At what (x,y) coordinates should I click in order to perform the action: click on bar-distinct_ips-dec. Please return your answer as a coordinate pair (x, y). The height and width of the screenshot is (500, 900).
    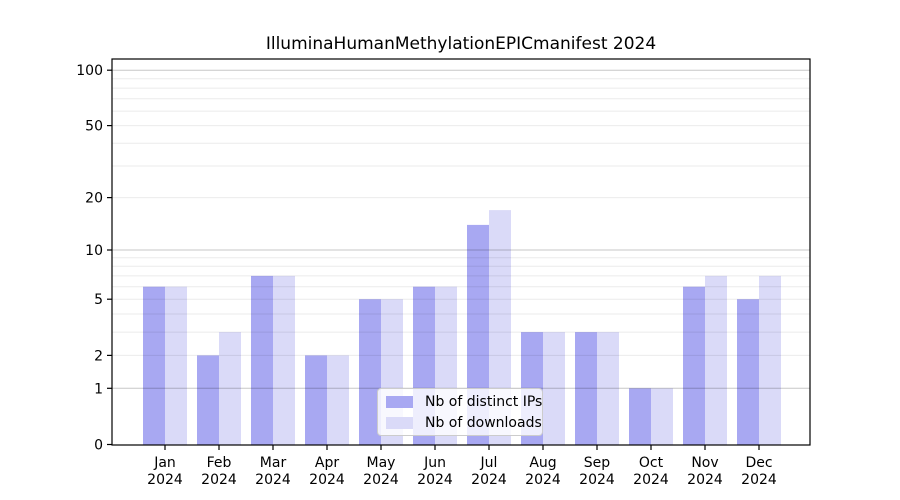
    Looking at the image, I should click on (748, 372).